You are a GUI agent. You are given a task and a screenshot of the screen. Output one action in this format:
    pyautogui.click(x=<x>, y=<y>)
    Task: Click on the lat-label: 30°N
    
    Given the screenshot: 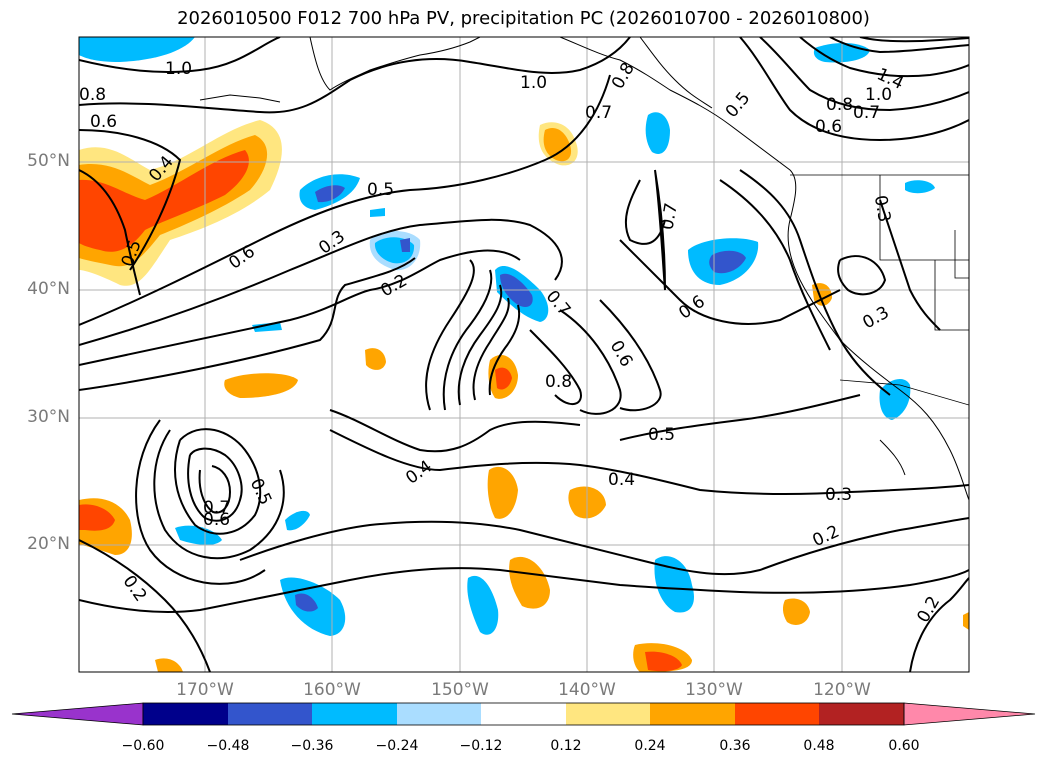 What is the action you would take?
    pyautogui.click(x=48, y=417)
    